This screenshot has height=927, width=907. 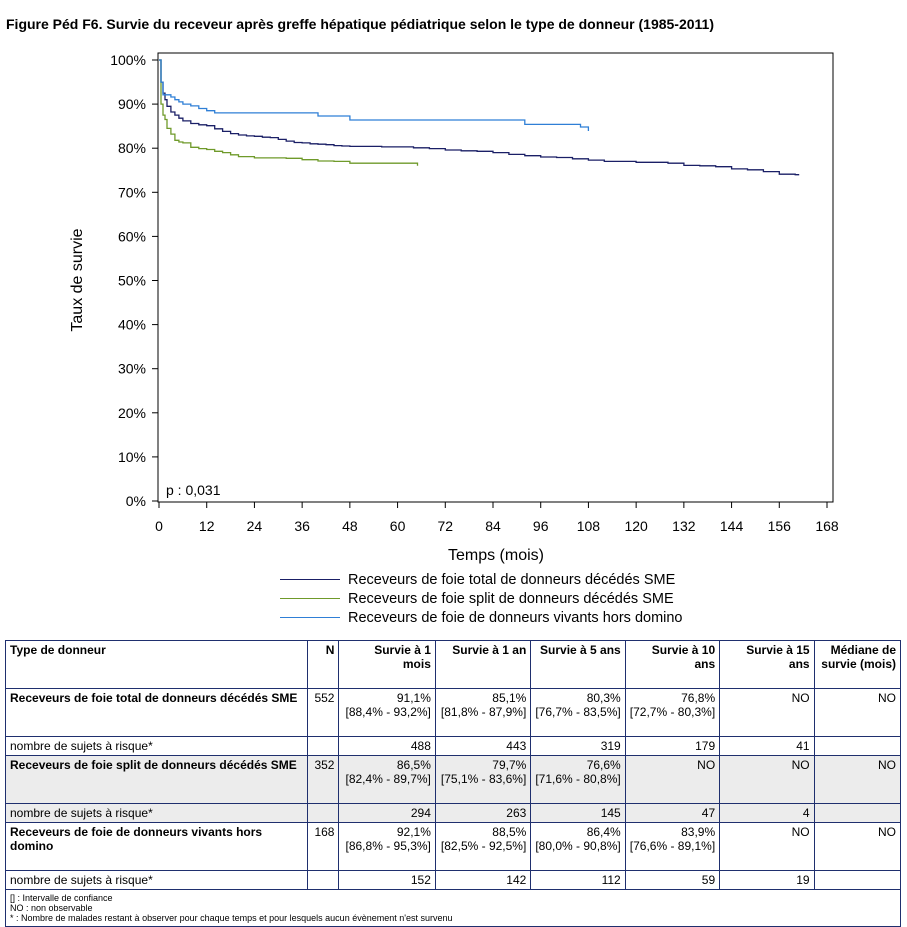 I want to click on confidence-interval: [71,6% - 80,8%], so click(x=578, y=779).